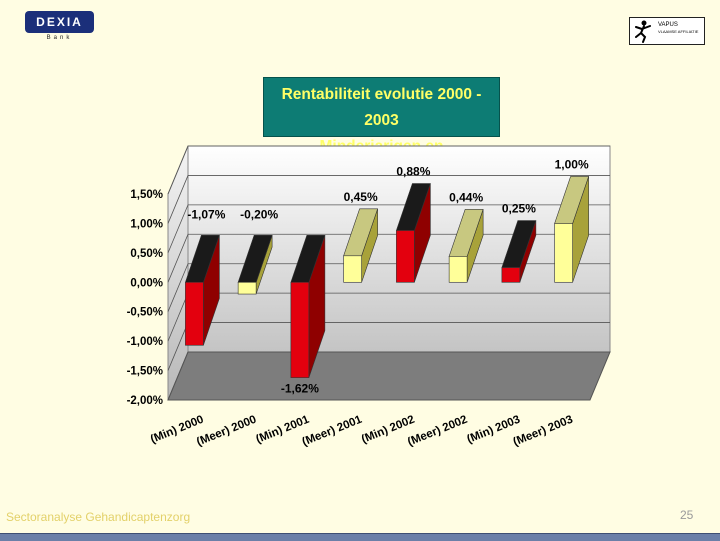  Describe the element at coordinates (466, 246) in the screenshot. I see `bar-meer-2002` at that location.